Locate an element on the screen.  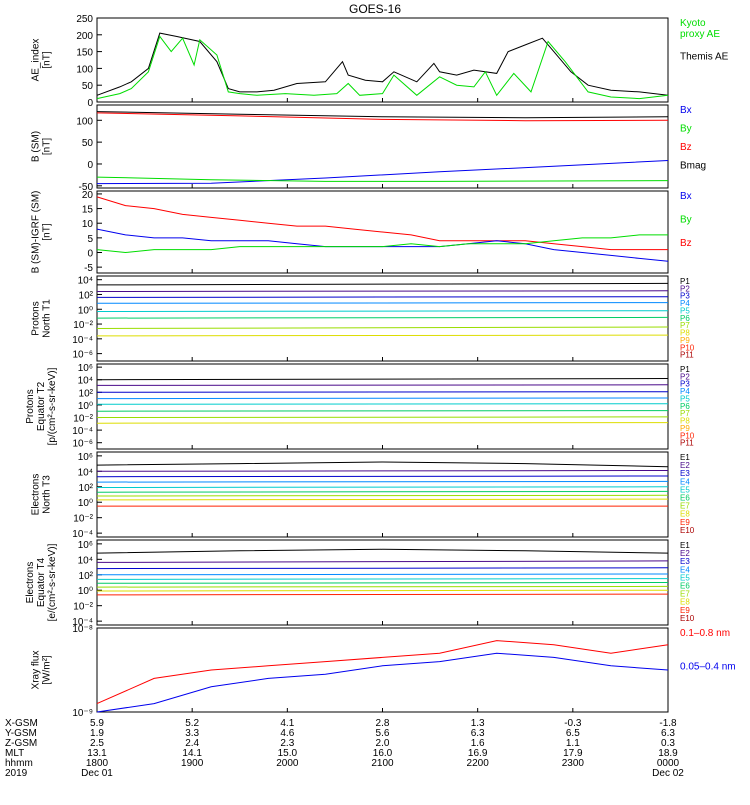
panel-frame is located at coordinates (382, 60).